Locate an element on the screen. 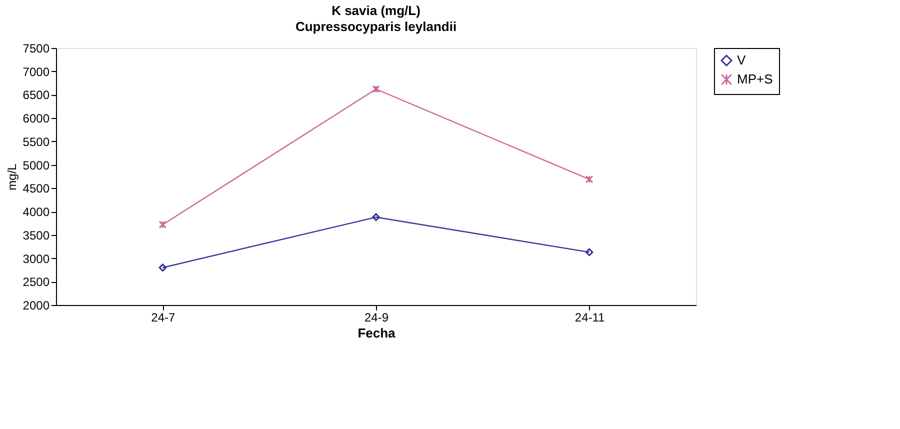  y-tick-label: 6000 is located at coordinates (36, 119).